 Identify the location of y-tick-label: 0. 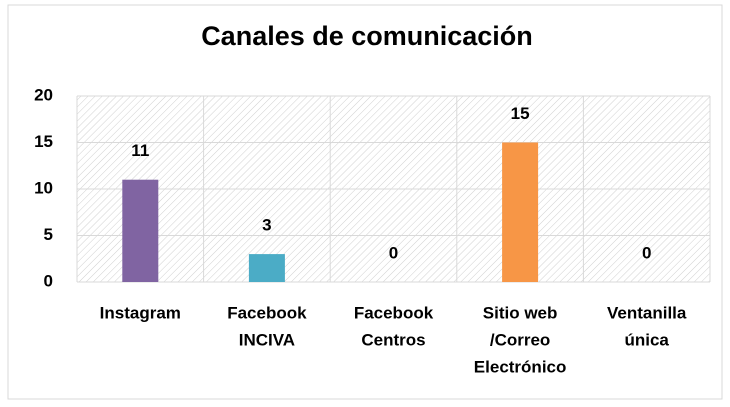
(48, 280).